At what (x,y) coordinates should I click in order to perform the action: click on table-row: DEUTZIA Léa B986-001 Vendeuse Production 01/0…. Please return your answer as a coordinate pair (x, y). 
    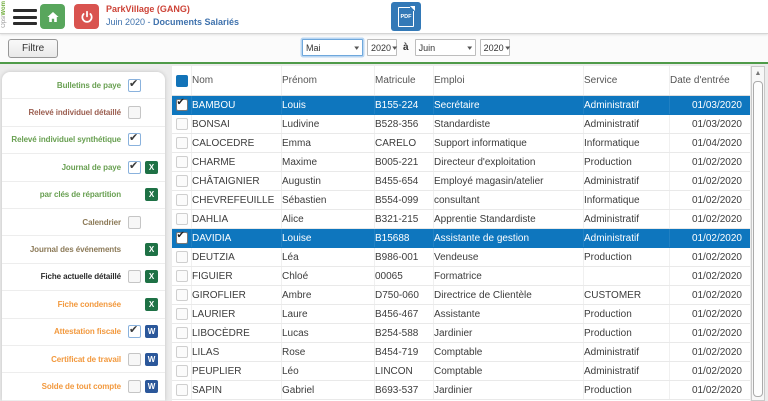
    Looking at the image, I should click on (461, 257).